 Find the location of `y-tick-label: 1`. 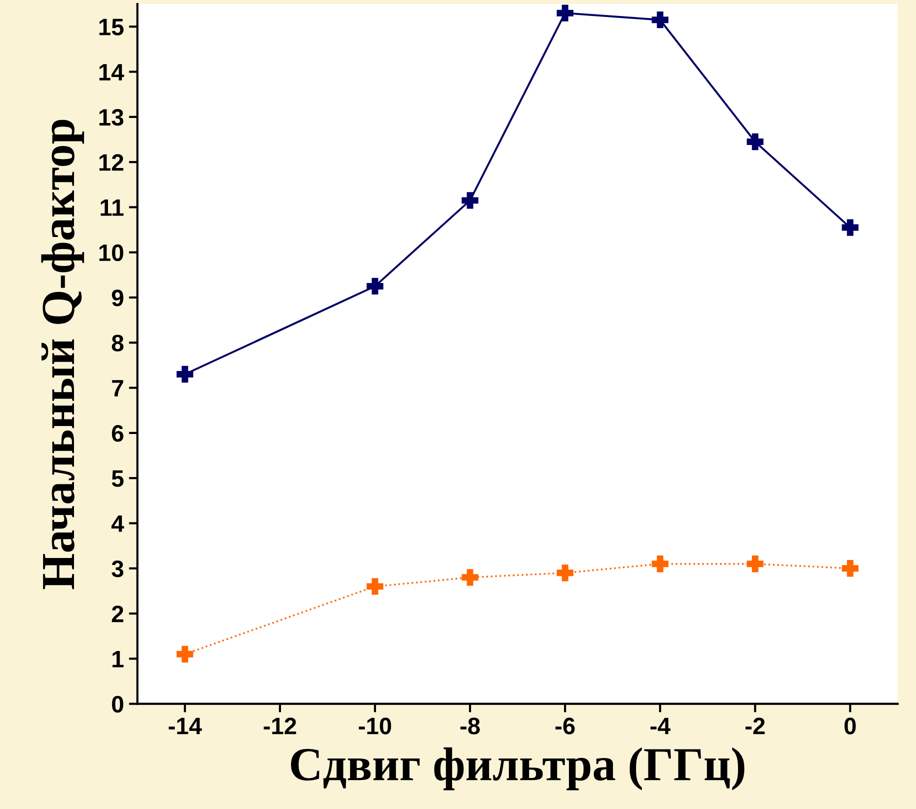

y-tick-label: 1 is located at coordinates (118, 659).